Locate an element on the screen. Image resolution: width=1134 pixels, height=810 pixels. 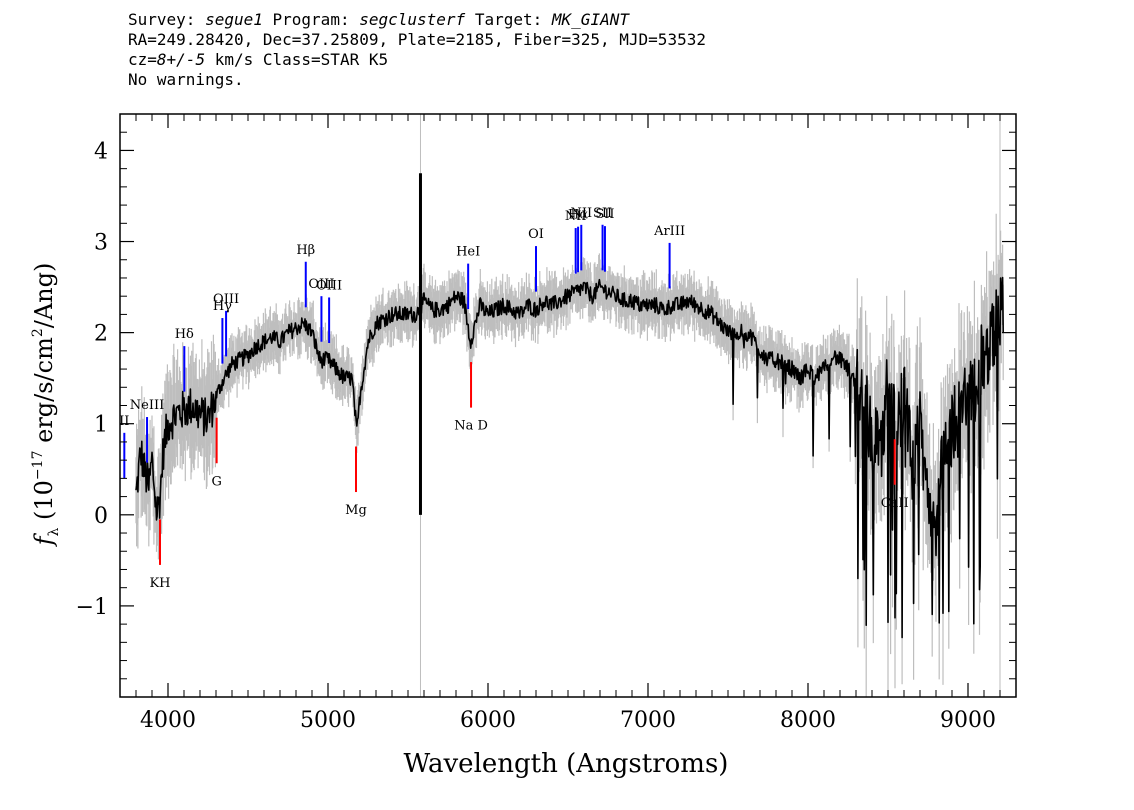
header-line-4: No warnings. is located at coordinates (186, 79).